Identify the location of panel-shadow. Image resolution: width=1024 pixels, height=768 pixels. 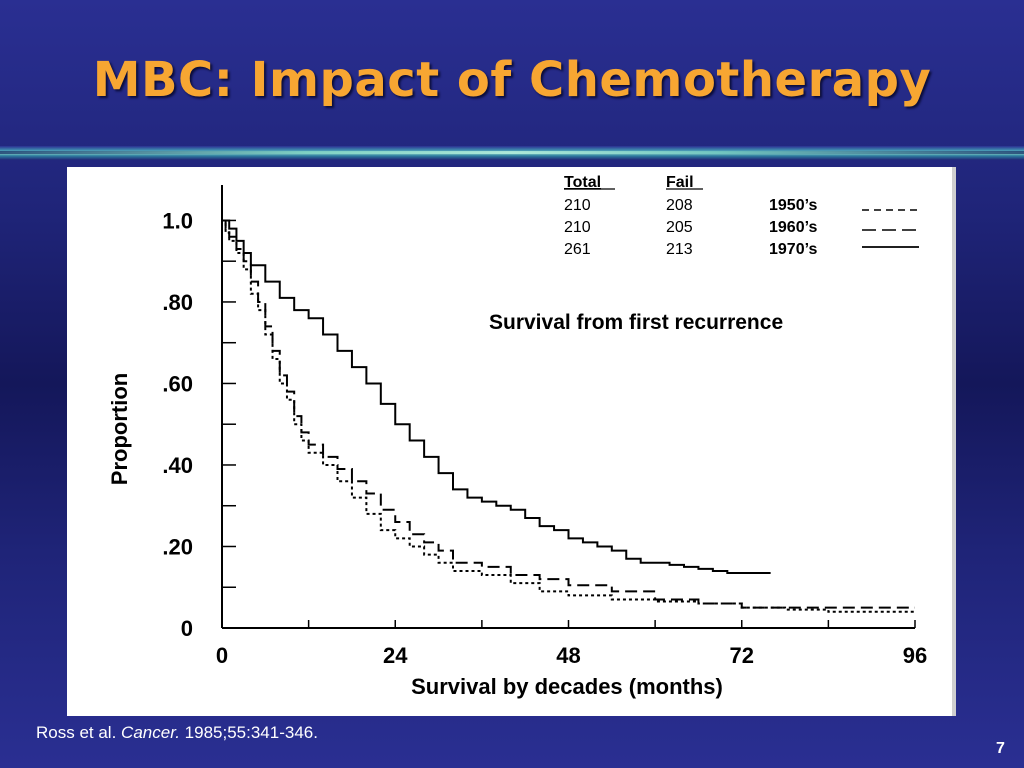
(954, 441).